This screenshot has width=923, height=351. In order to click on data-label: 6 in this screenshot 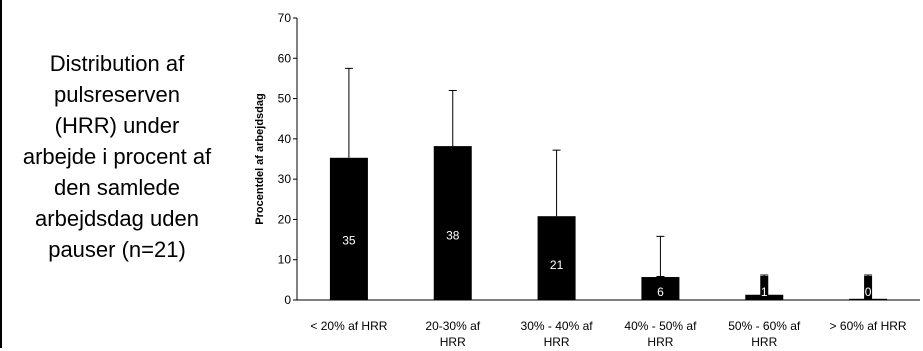, I will do `click(660, 292)`.